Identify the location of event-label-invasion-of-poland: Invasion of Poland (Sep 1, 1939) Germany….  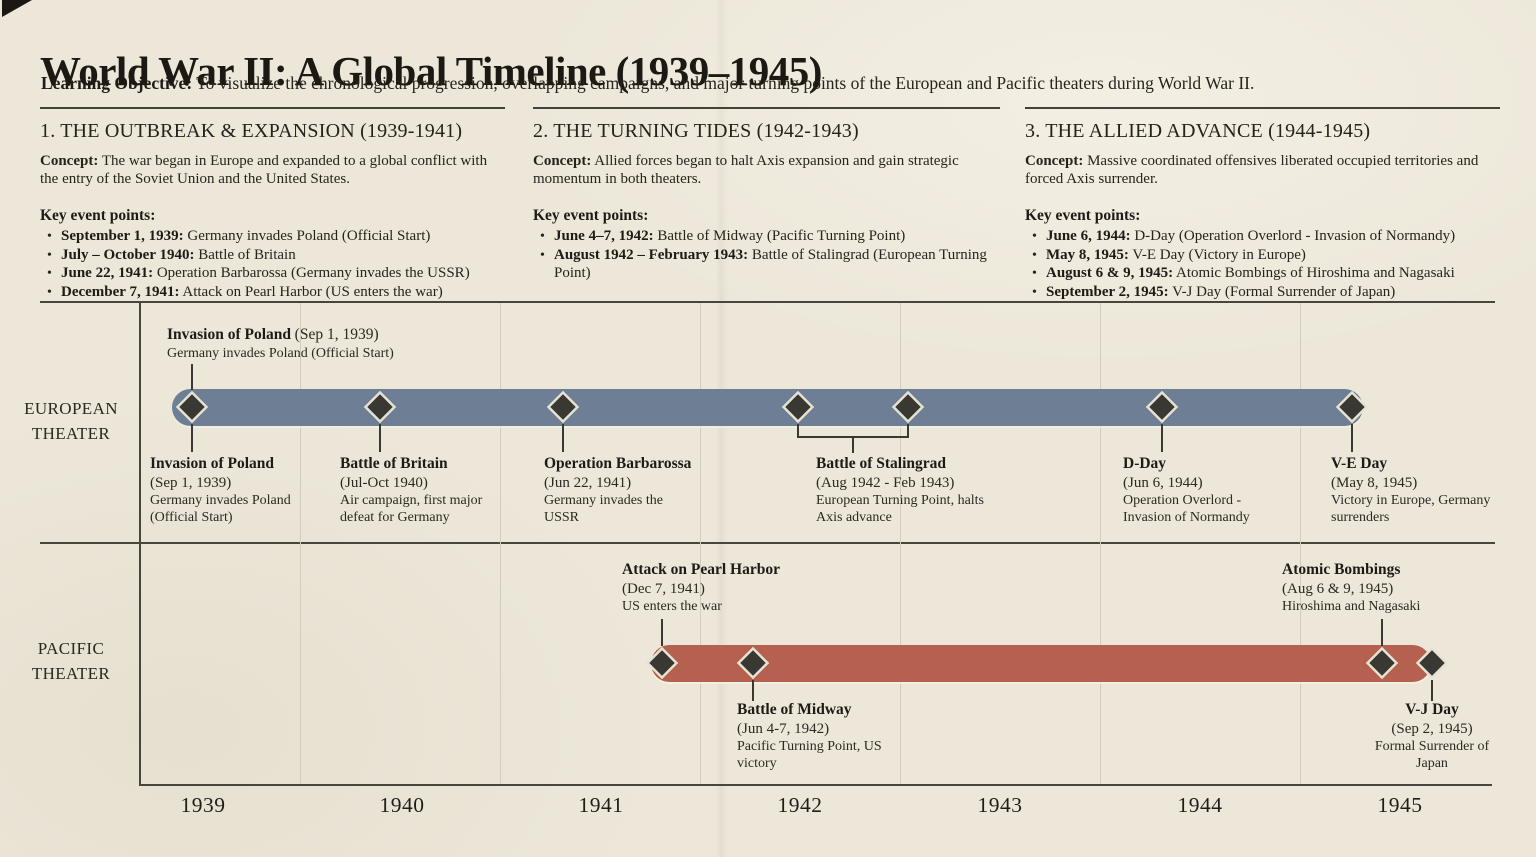
(224, 490).